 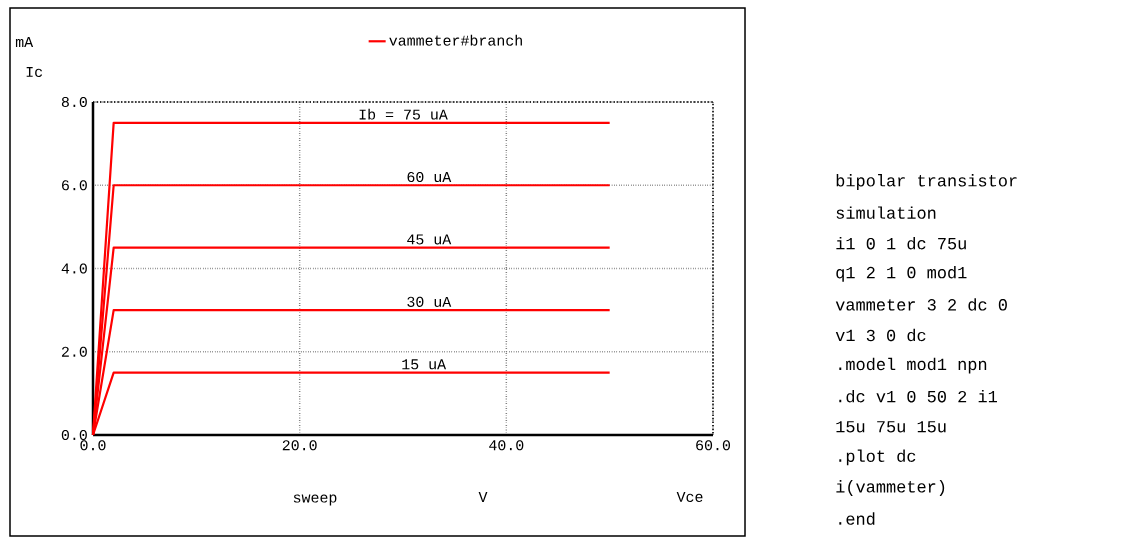 I want to click on y-tick-label: 8.0, so click(x=74, y=102).